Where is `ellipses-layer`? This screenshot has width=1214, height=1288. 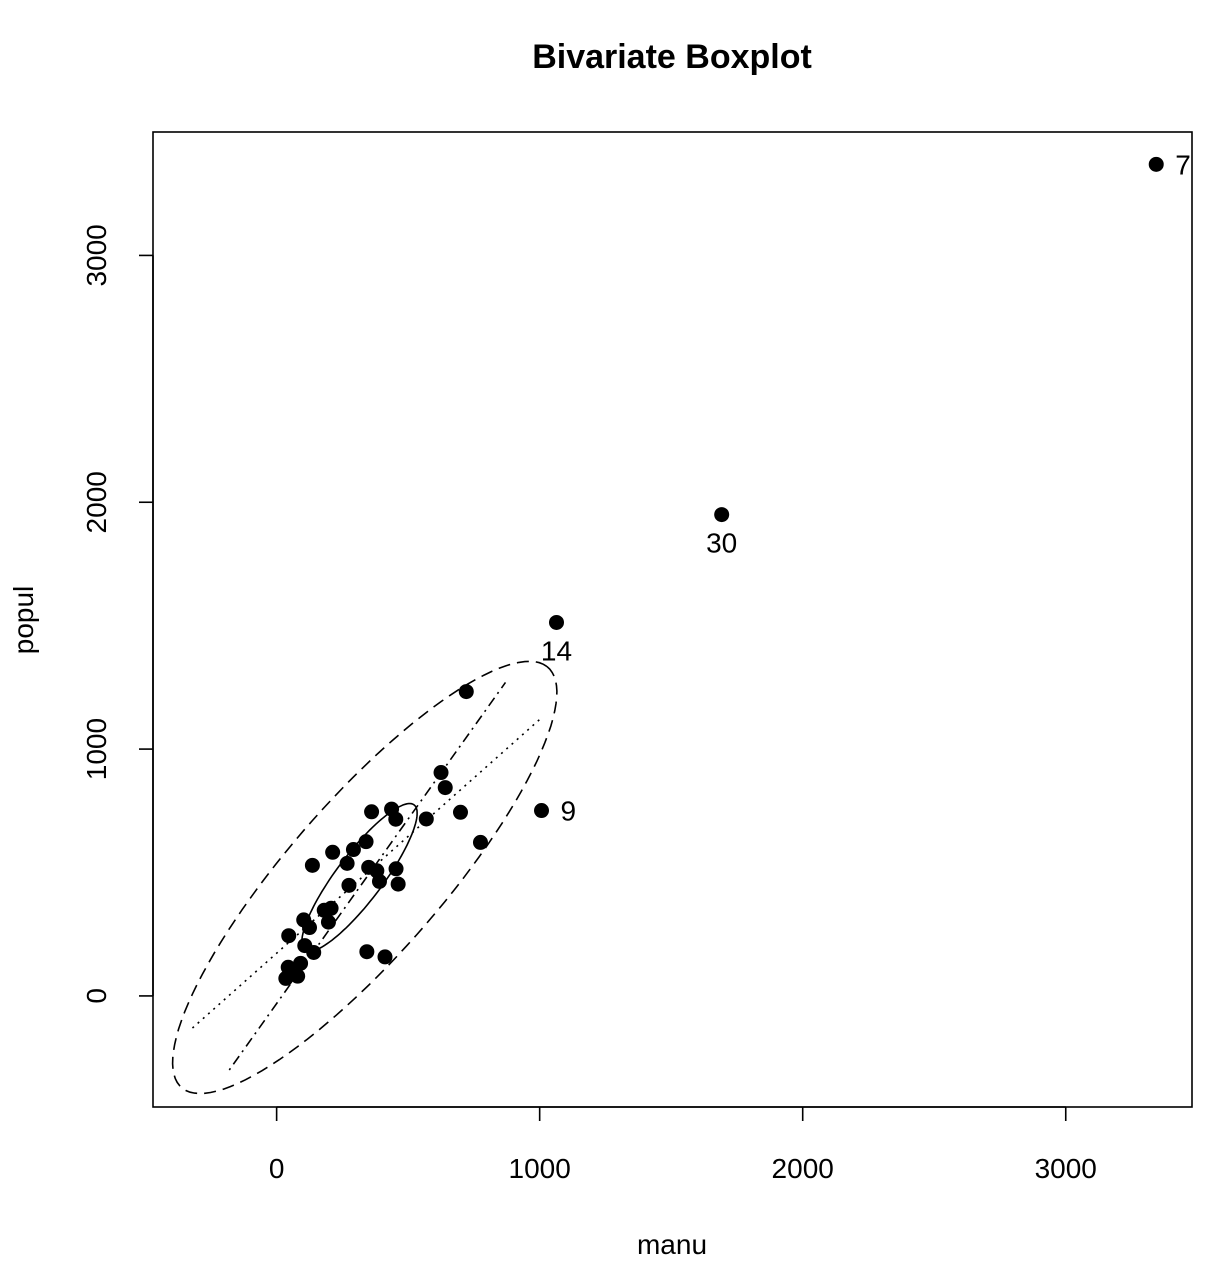 ellipses-layer is located at coordinates (364, 877).